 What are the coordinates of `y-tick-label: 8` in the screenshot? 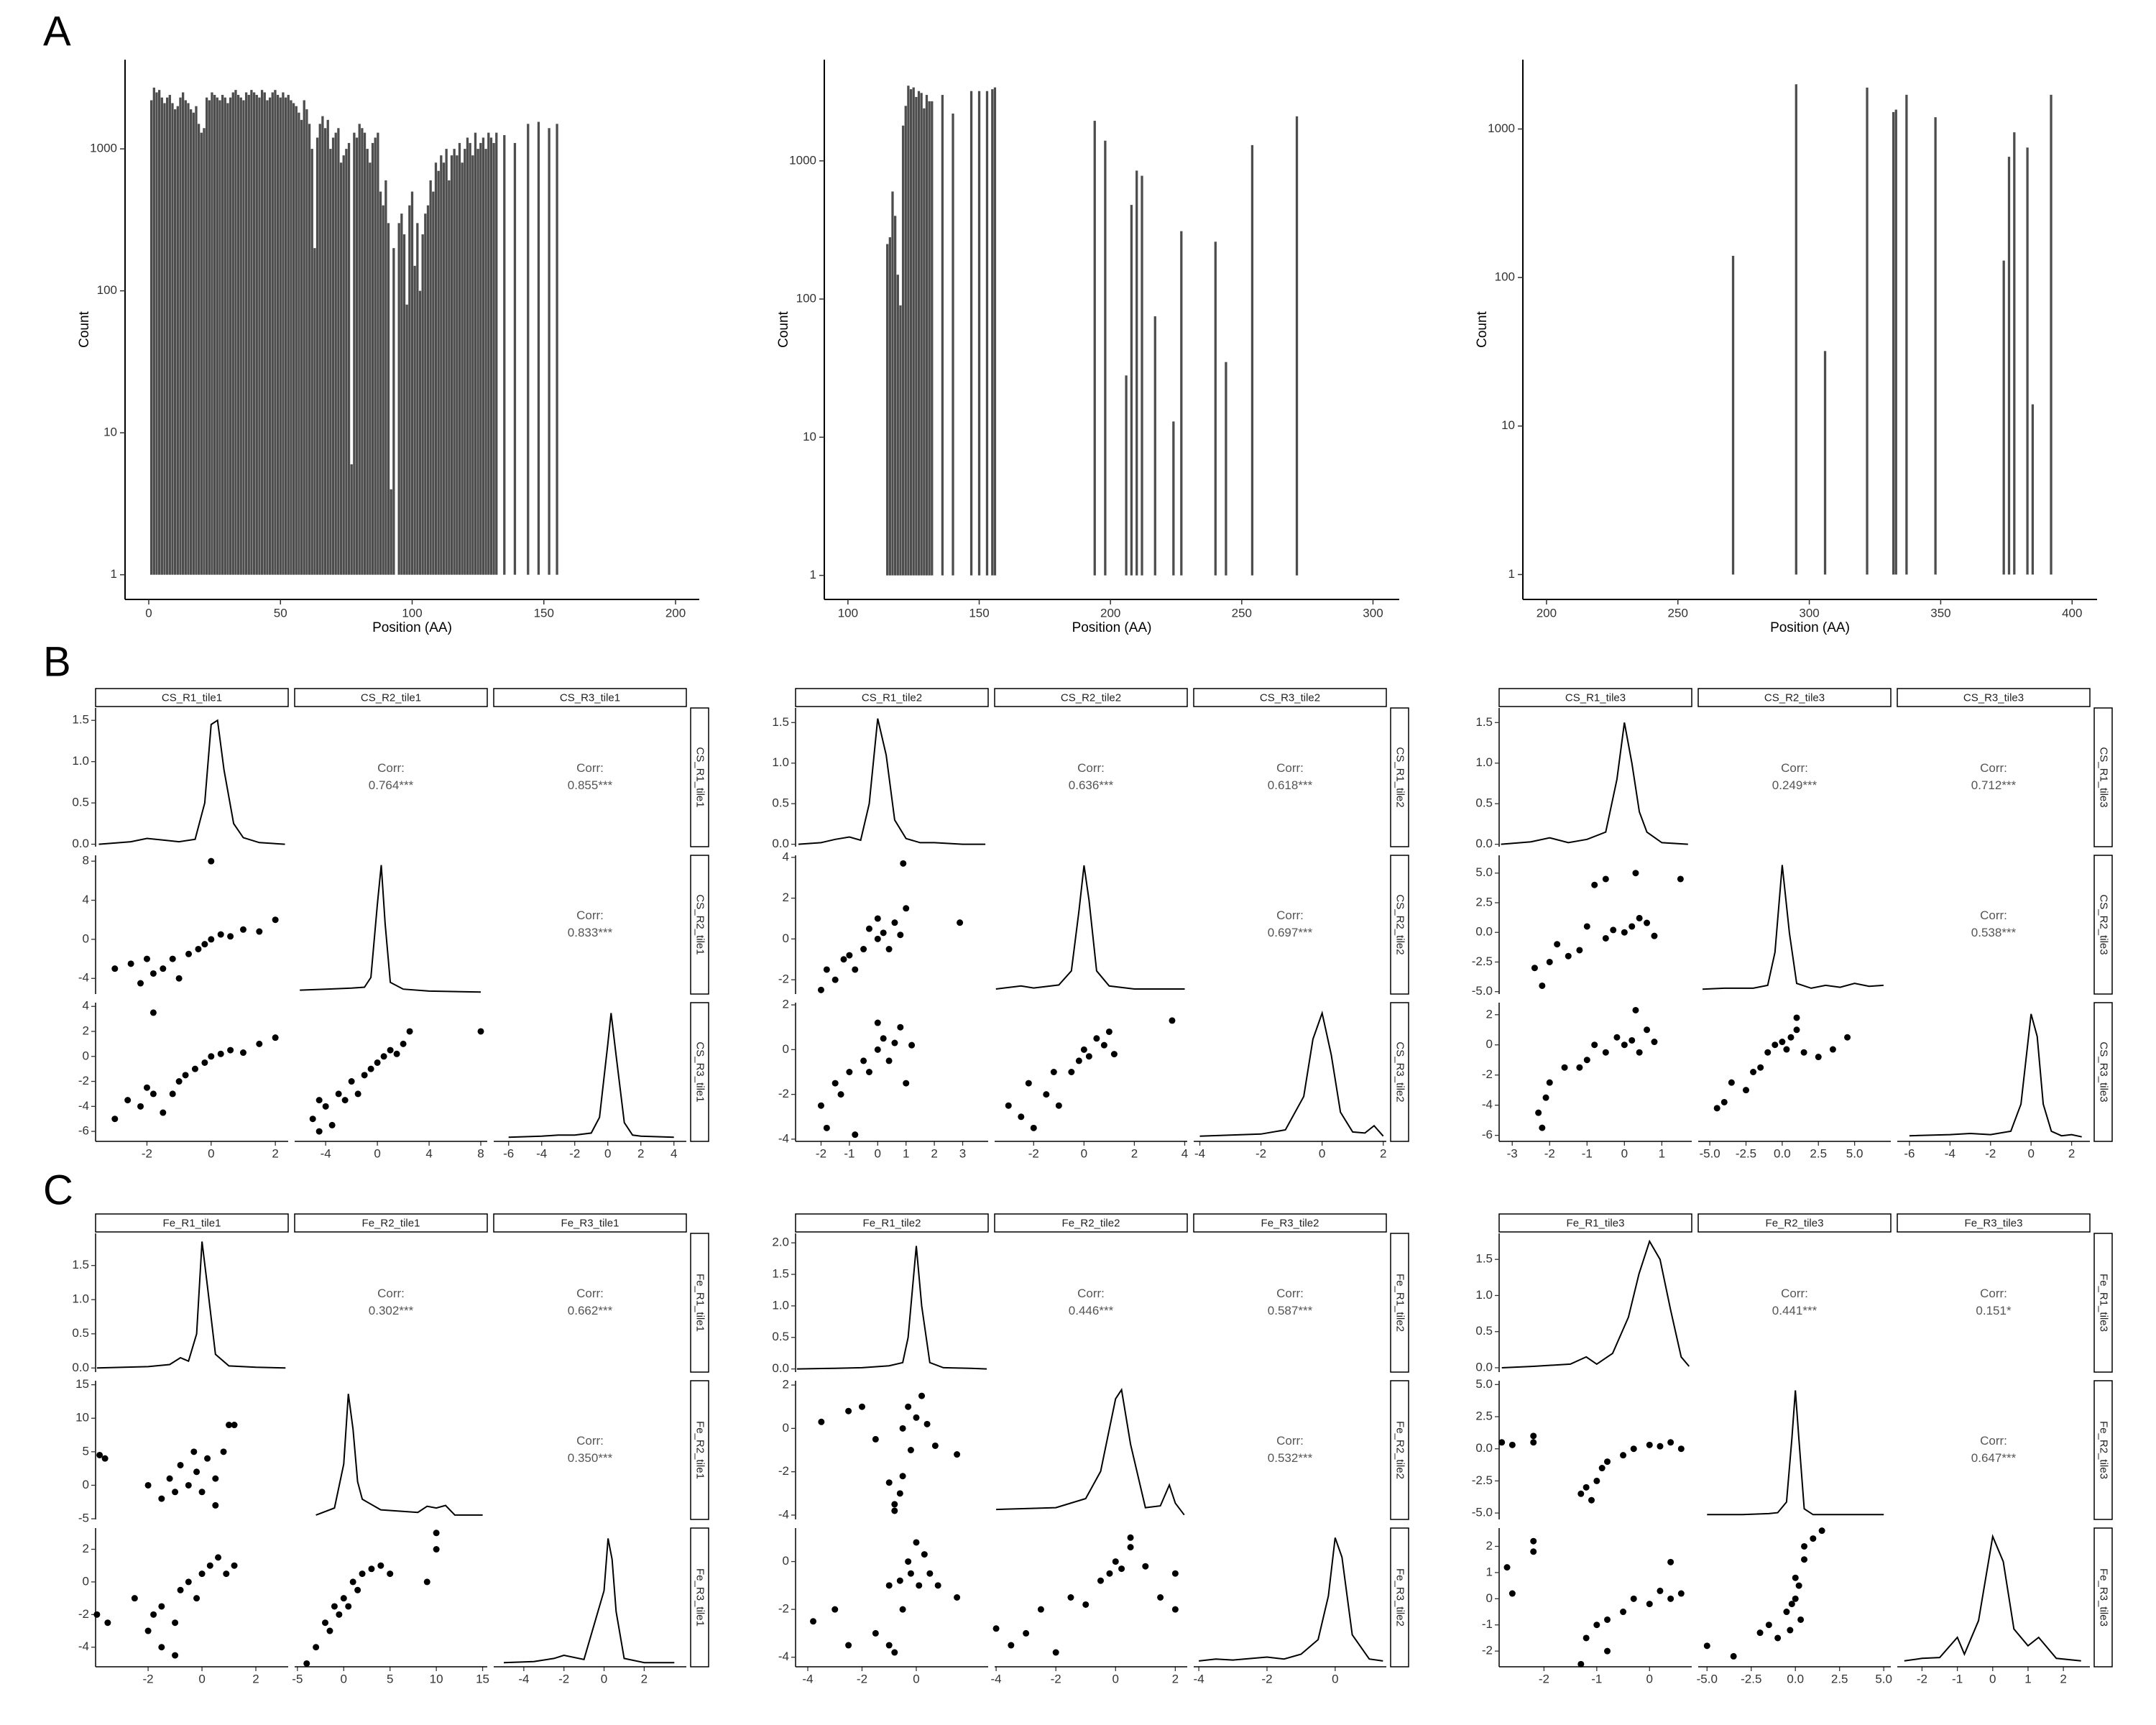 It's located at (86, 861).